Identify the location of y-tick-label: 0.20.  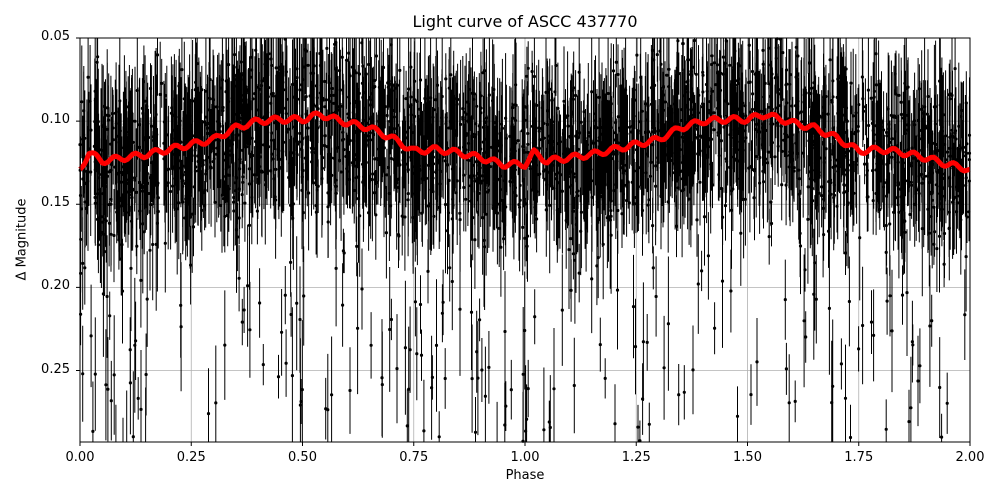
(55, 286).